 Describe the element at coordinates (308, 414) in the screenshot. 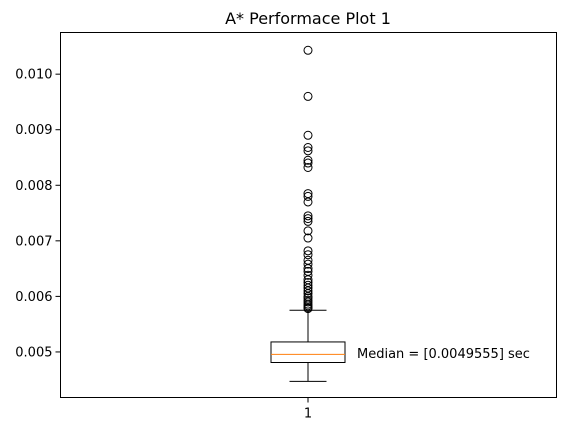

I see `x-tick-label: 1` at that location.